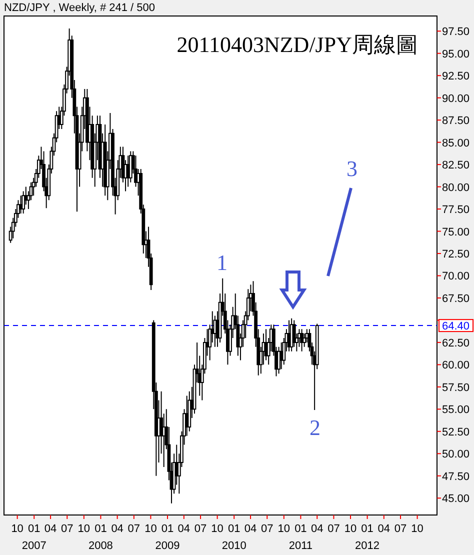 The image size is (474, 555). What do you see at coordinates (456, 410) in the screenshot?
I see `y-tick-label: 55.00` at bounding box center [456, 410].